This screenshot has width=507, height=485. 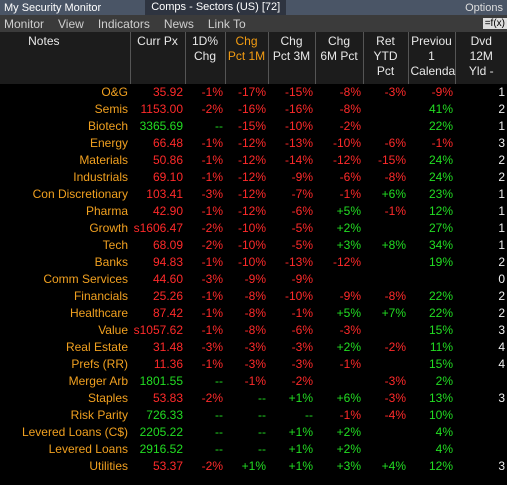 What do you see at coordinates (481, 41) in the screenshot?
I see `header-text: Dvd` at bounding box center [481, 41].